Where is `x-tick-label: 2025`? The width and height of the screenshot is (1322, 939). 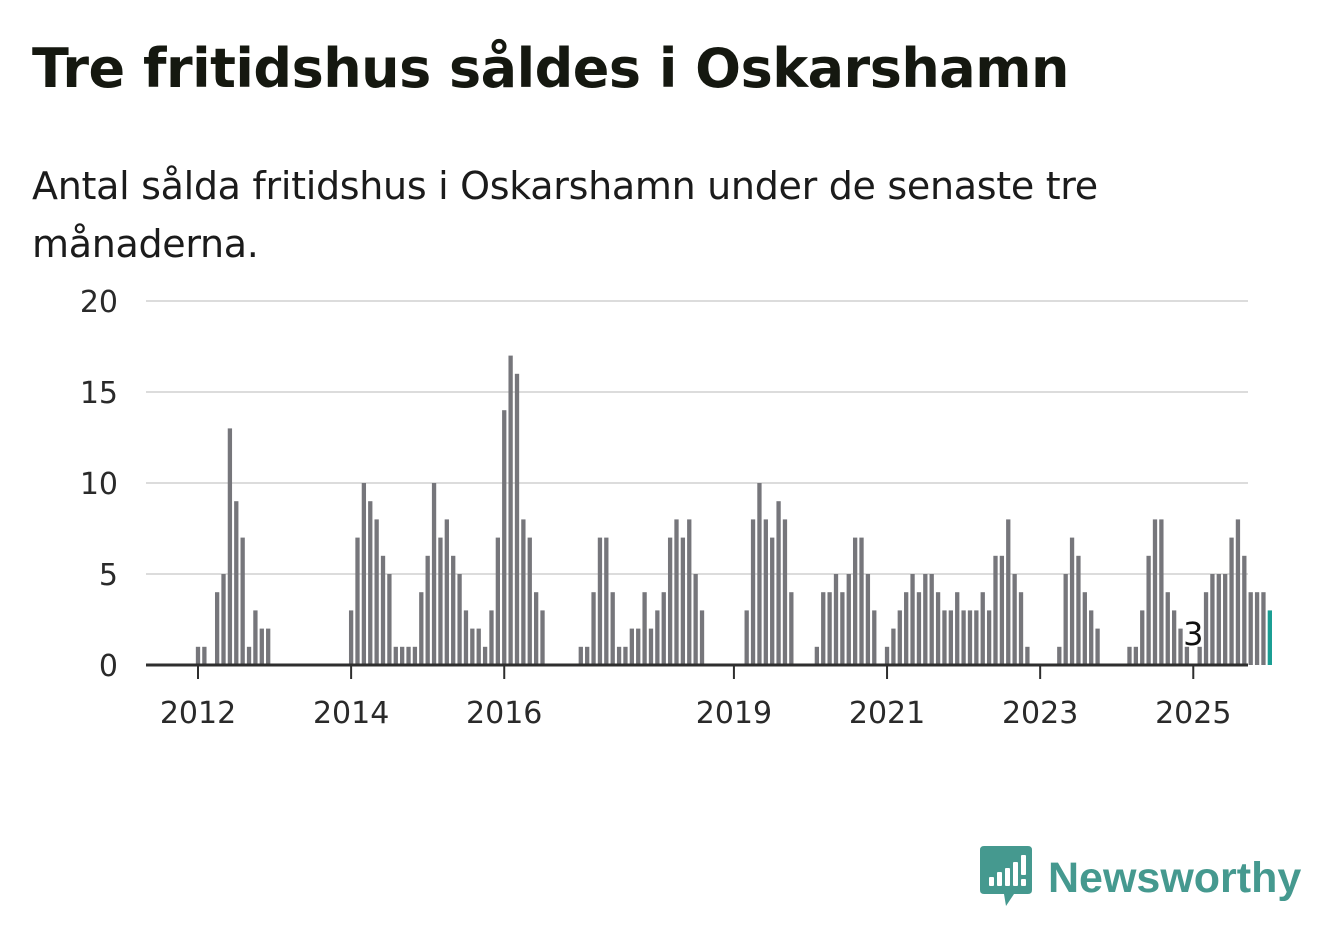
x-tick-label: 2025 is located at coordinates (1193, 713).